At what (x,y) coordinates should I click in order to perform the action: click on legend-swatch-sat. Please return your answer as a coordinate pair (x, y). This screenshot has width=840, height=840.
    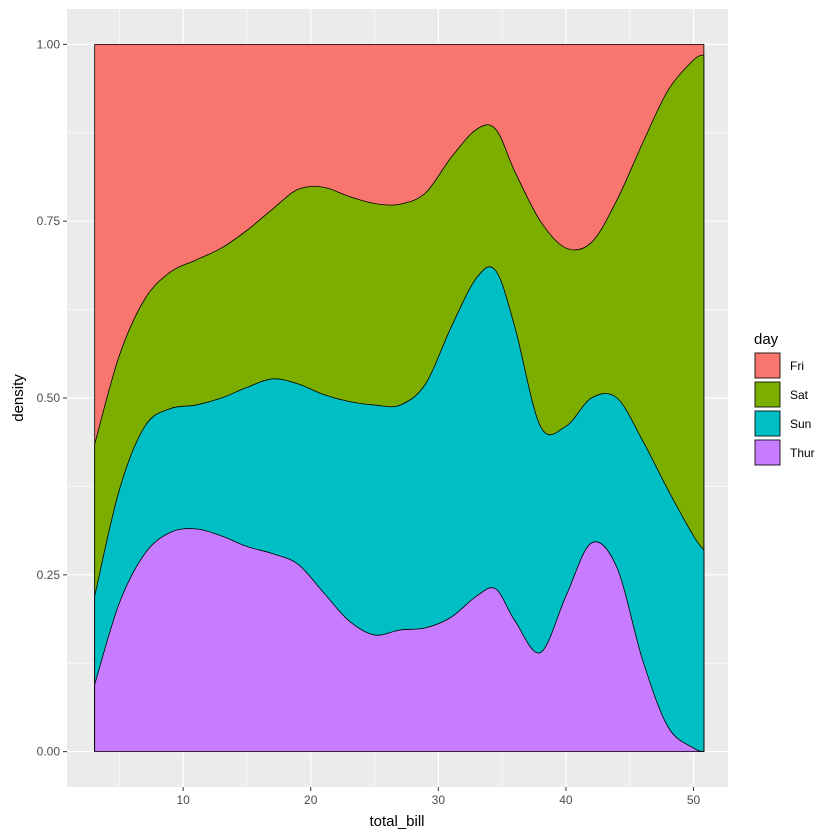
    Looking at the image, I should click on (767, 394).